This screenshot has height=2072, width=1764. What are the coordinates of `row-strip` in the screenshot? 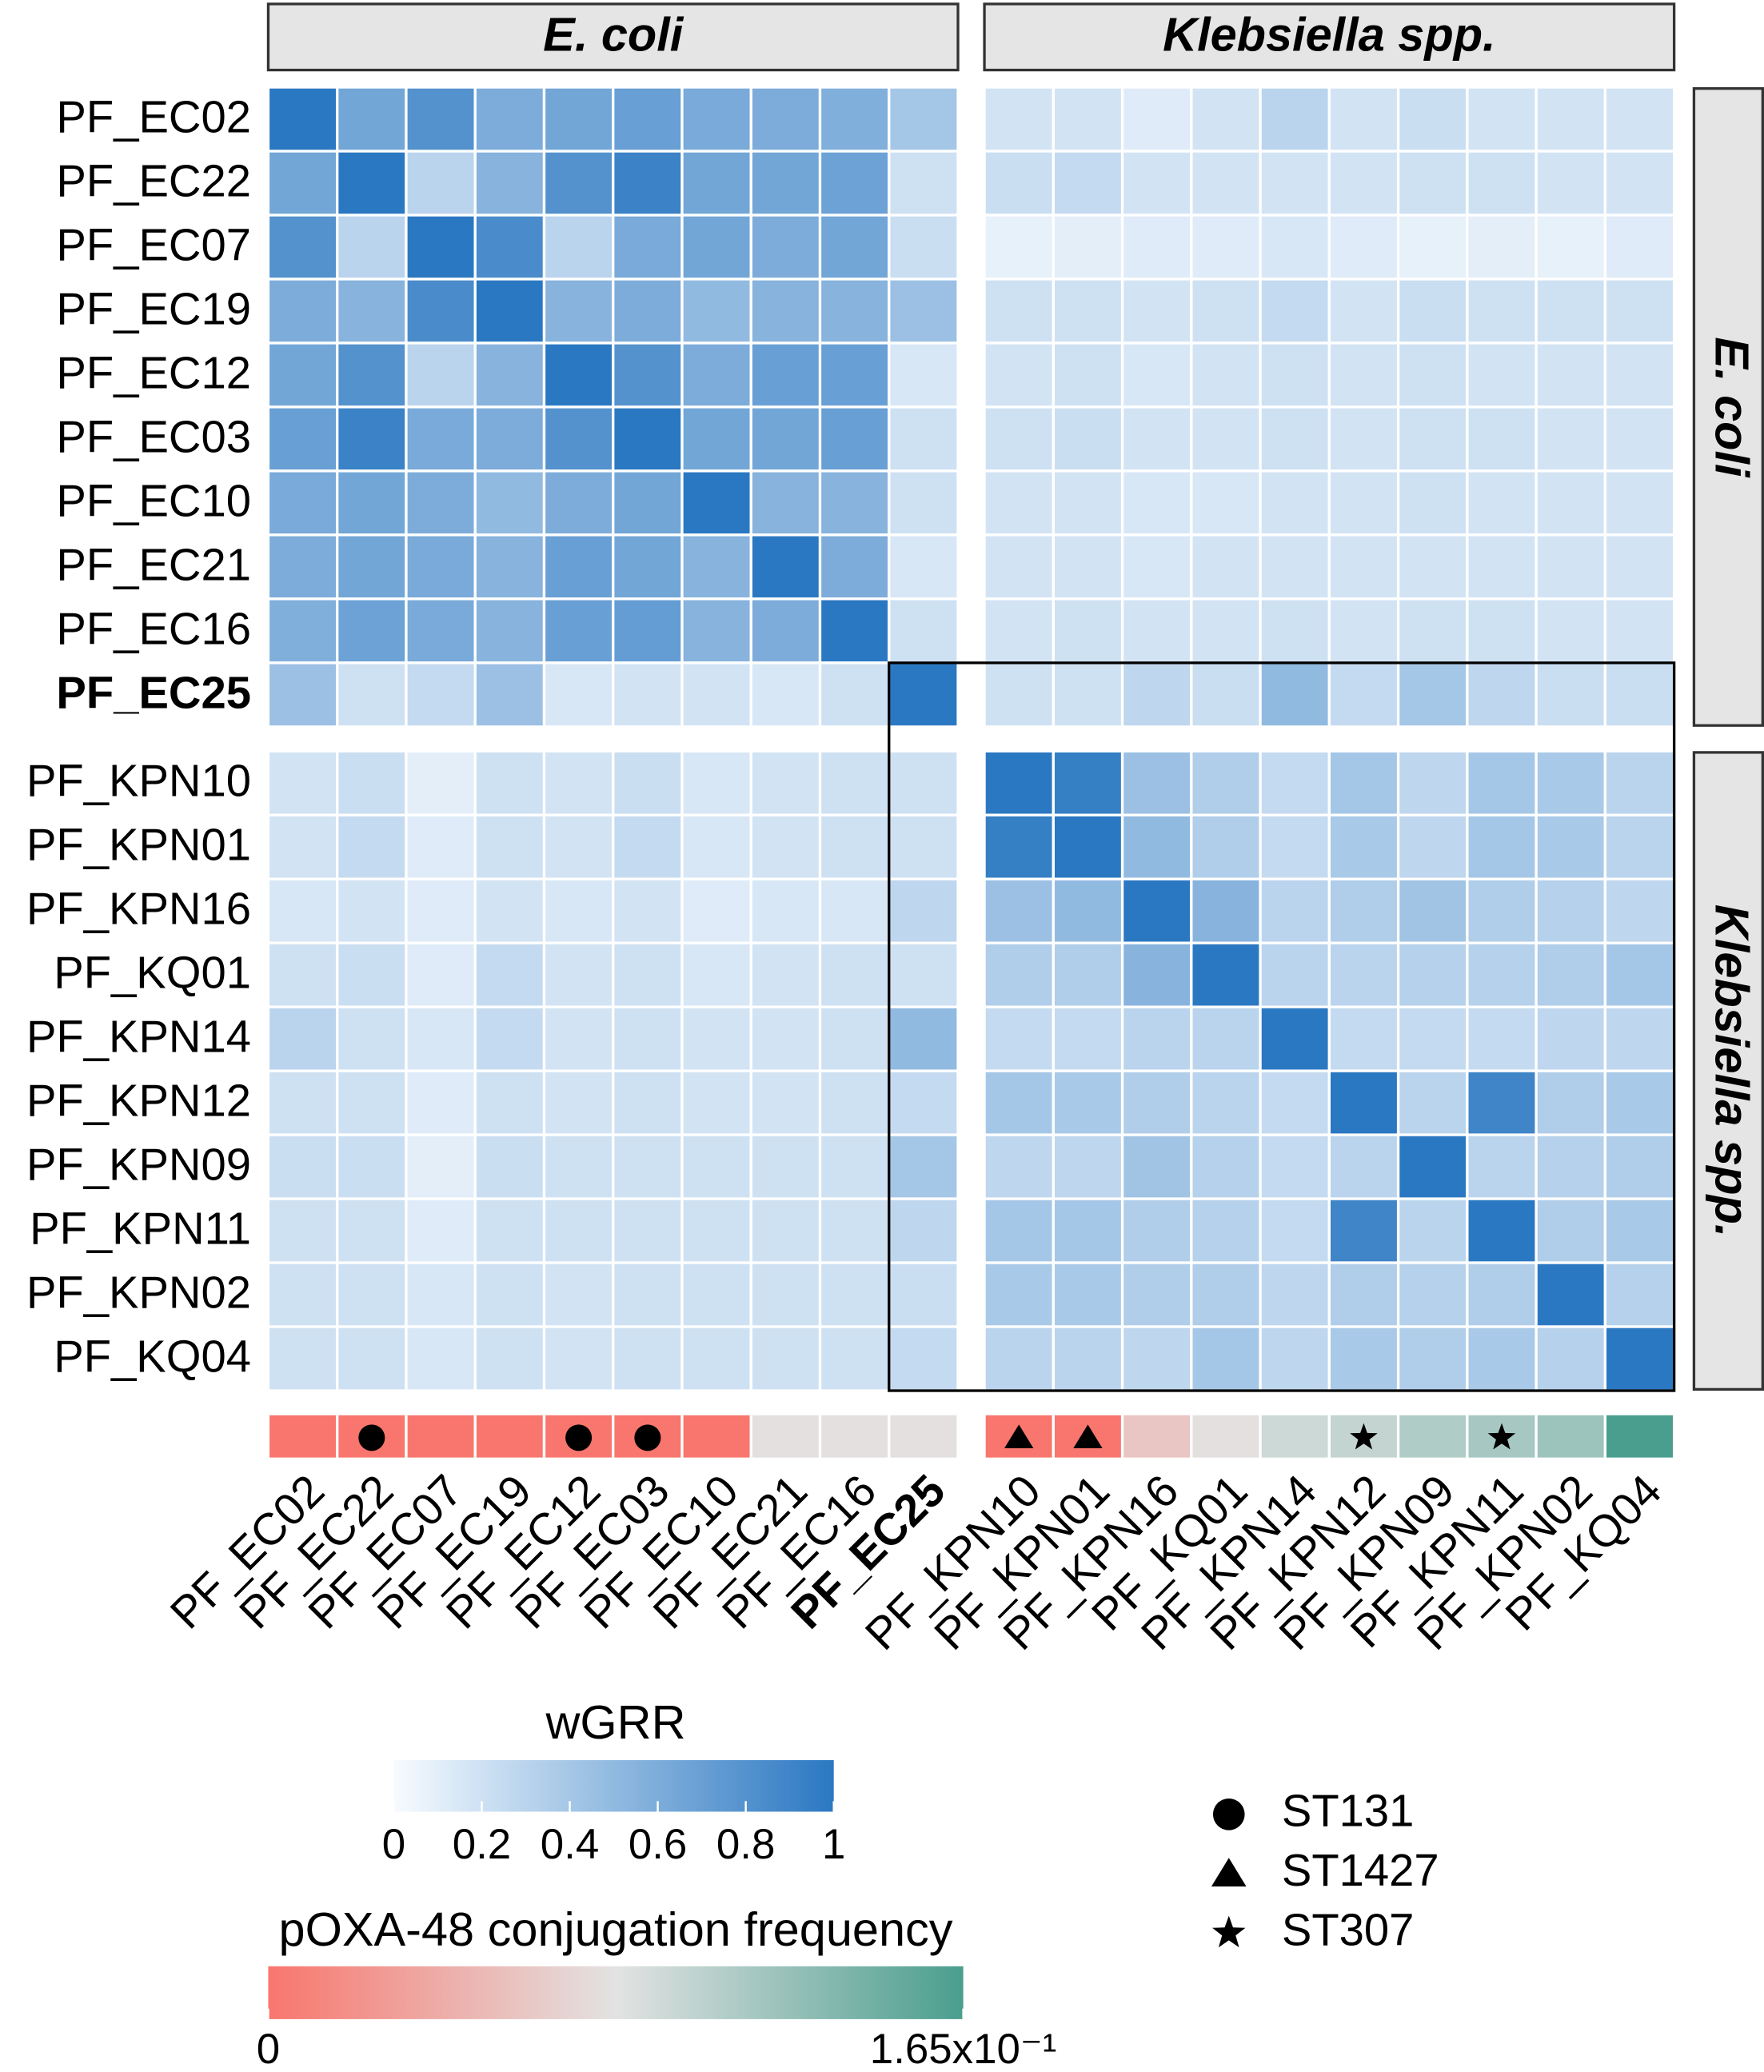 It's located at (1728, 1071).